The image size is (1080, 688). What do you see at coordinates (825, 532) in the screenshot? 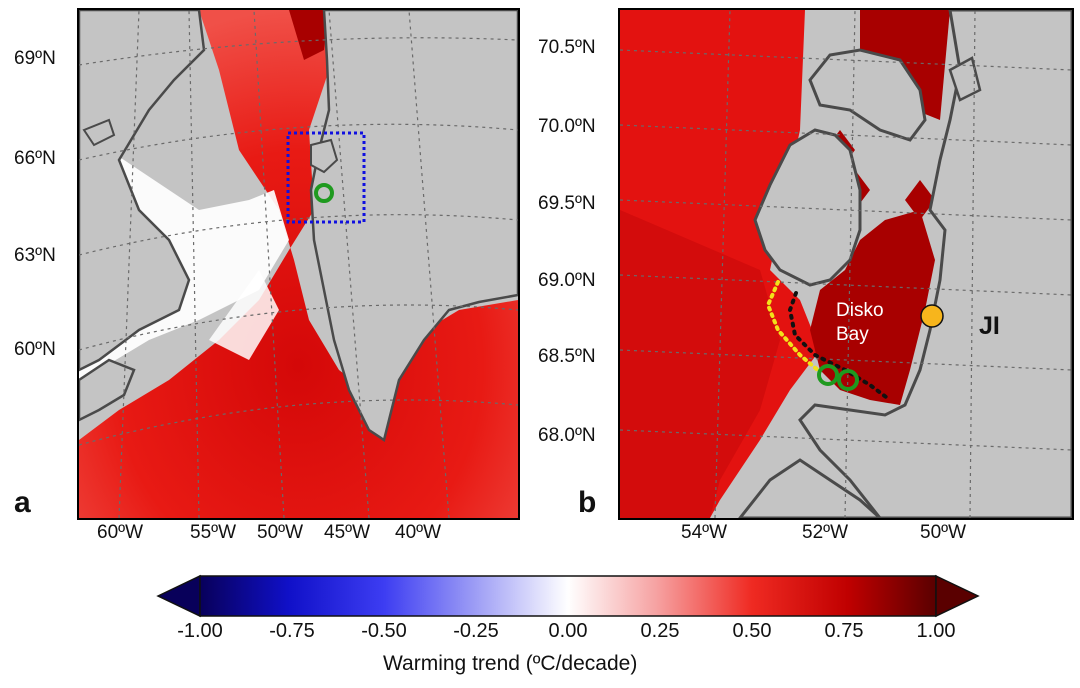
I see `lon-label: 52ºW` at bounding box center [825, 532].